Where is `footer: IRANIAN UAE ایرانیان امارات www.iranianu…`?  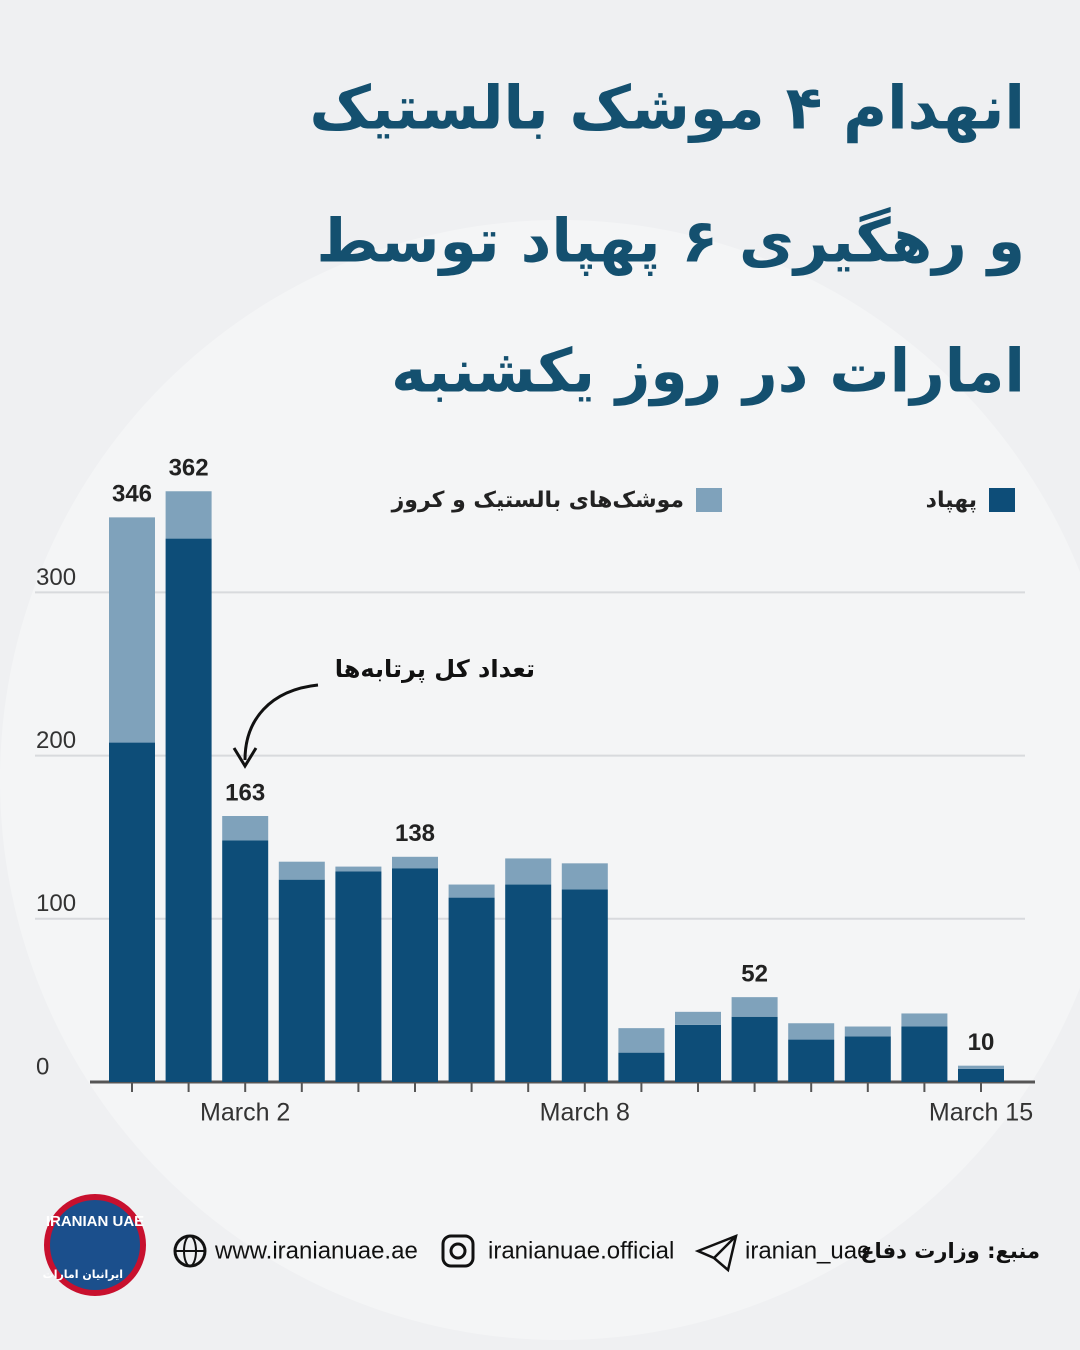 footer: IRANIAN UAE ایرانیان امارات www.iranianu… is located at coordinates (541, 1245).